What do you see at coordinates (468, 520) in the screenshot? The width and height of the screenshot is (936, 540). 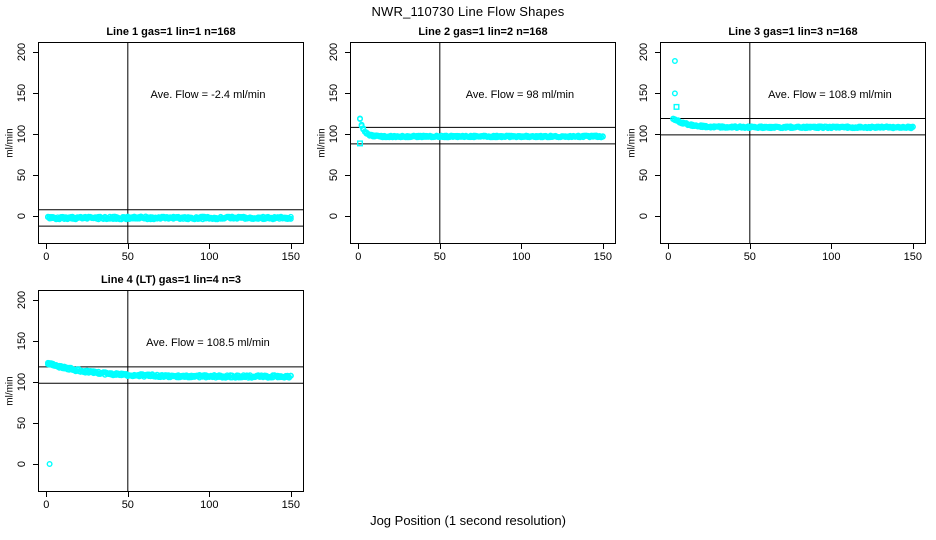 I see `x-axis-label: Jog Position (1 second resolution)` at bounding box center [468, 520].